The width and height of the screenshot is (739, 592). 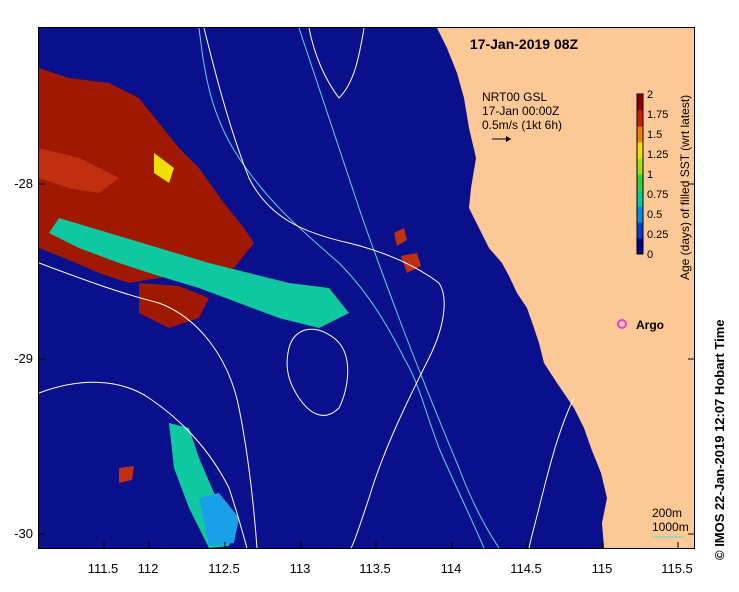 What do you see at coordinates (650, 95) in the screenshot?
I see `colorbar-tick-label: 2` at bounding box center [650, 95].